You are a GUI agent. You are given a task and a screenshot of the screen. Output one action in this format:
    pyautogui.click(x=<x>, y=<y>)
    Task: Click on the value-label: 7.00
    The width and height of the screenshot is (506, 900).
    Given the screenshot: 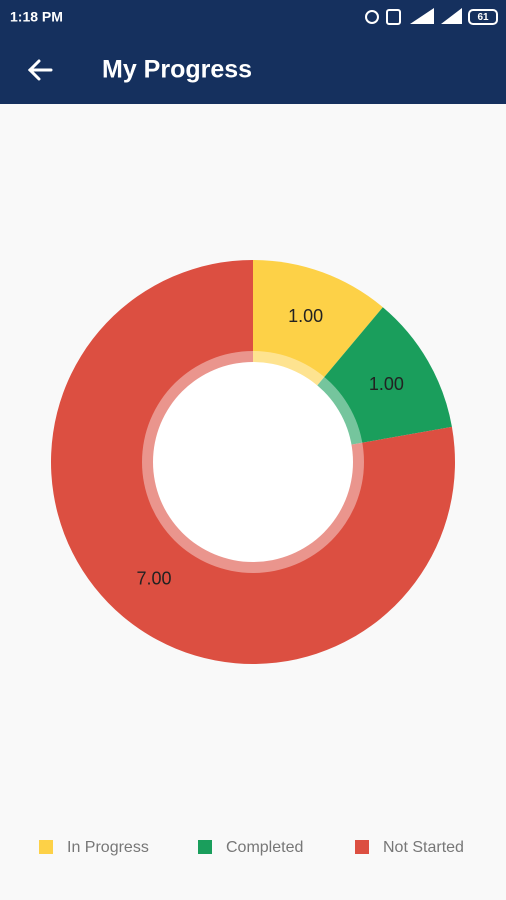 What is the action you would take?
    pyautogui.click(x=153, y=579)
    